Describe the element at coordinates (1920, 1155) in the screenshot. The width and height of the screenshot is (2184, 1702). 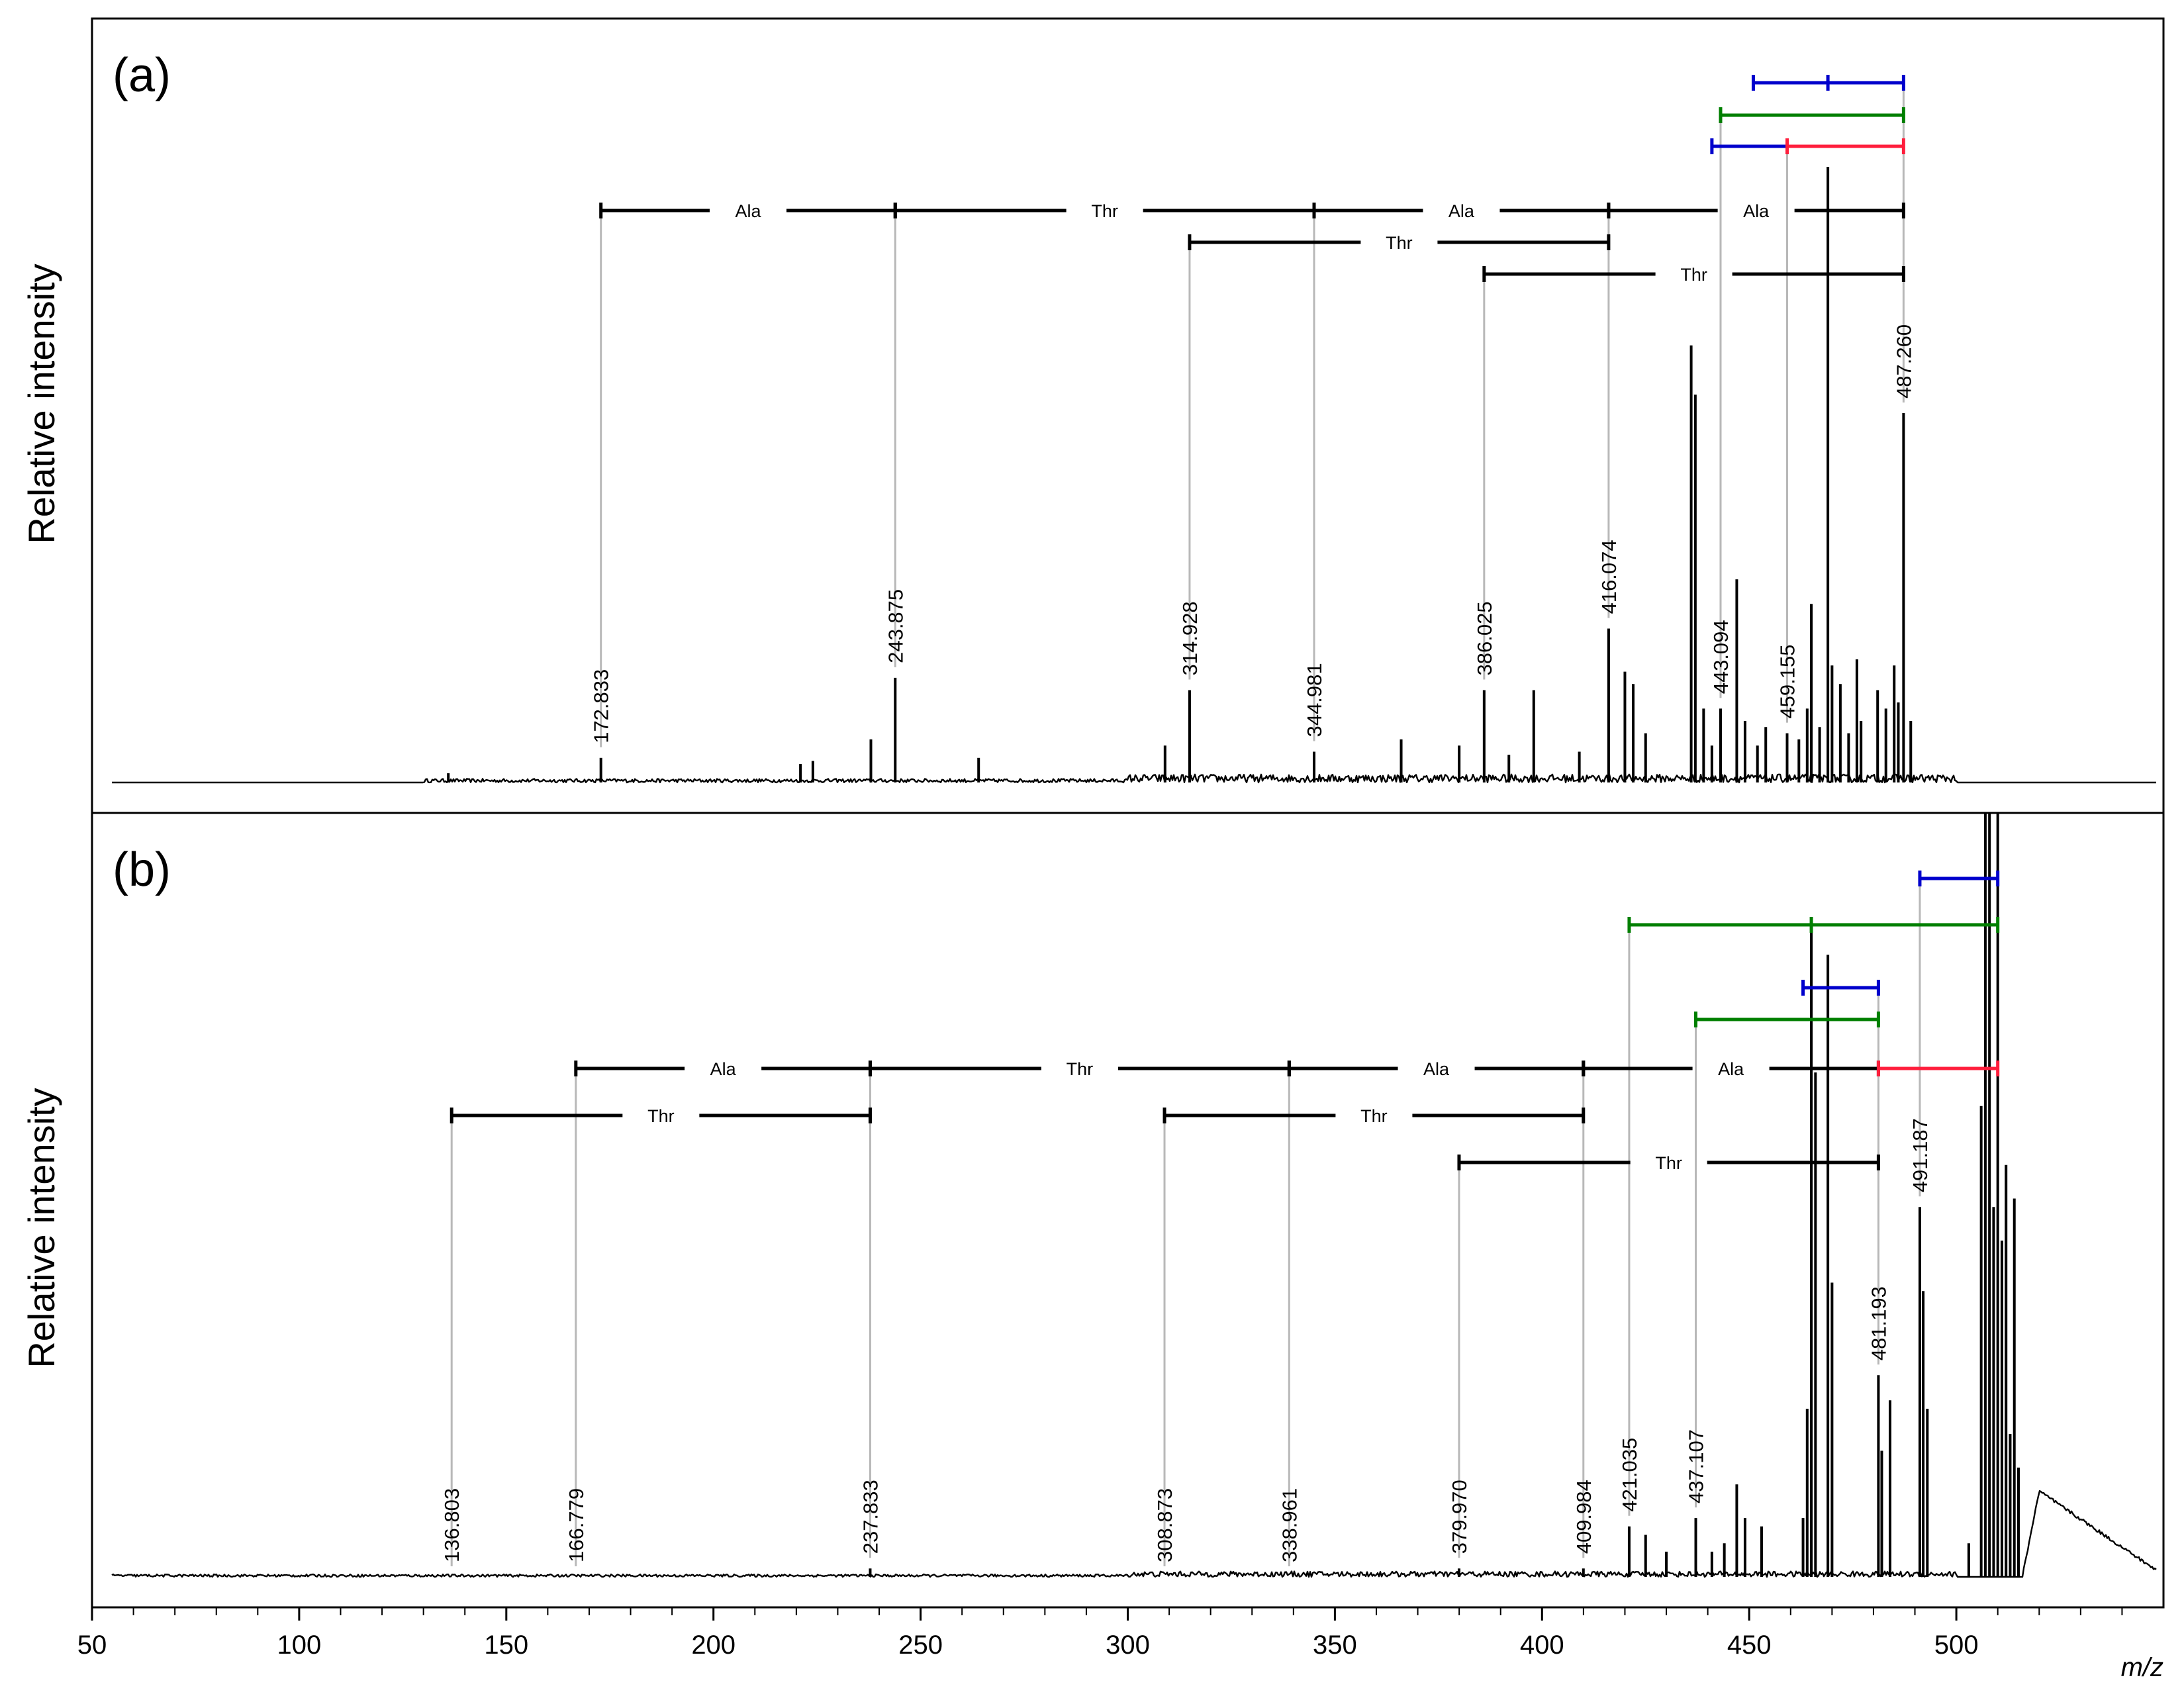
I see `peak-label: 491.187` at that location.